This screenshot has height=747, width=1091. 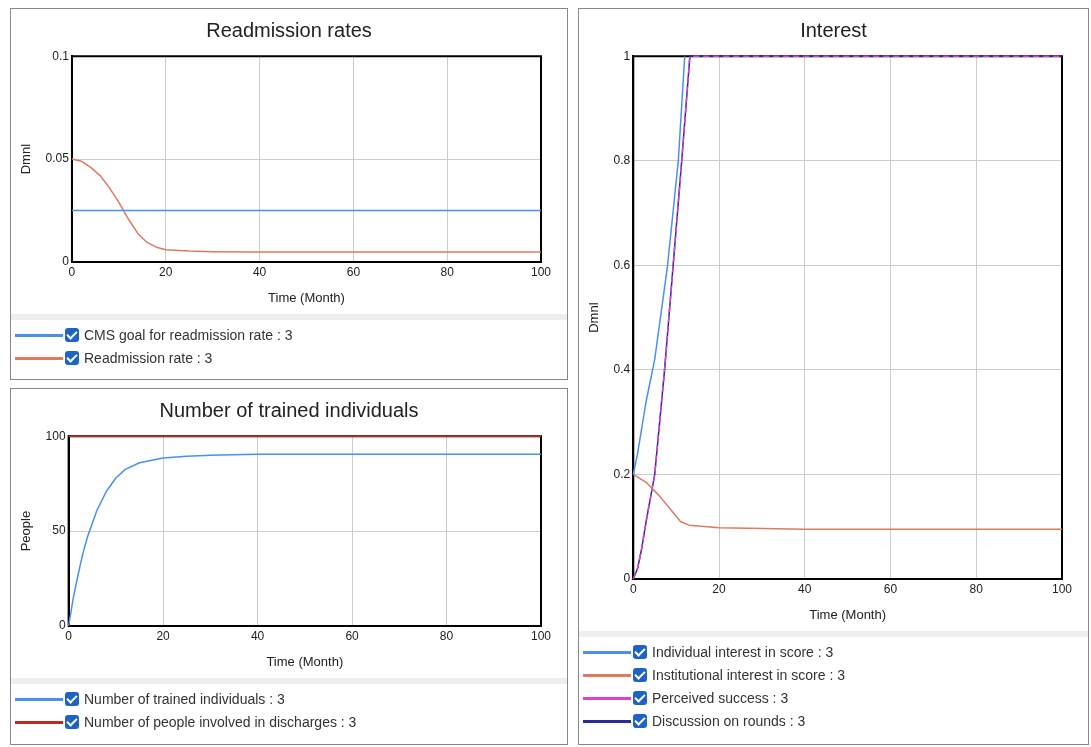 What do you see at coordinates (743, 651) in the screenshot?
I see `legend-label: Individual interest in score : 3` at bounding box center [743, 651].